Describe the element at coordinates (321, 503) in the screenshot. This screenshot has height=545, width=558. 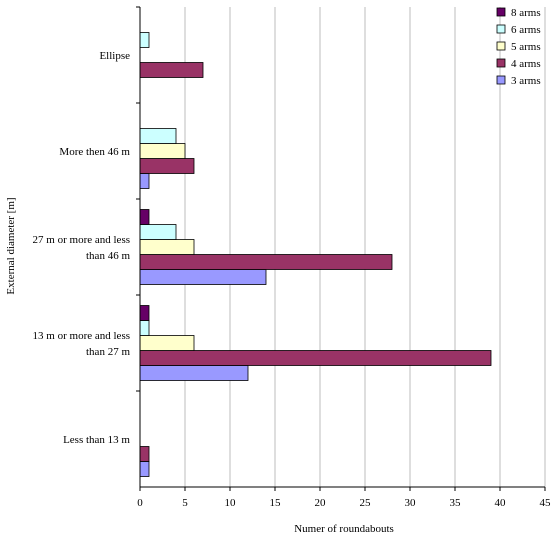
I see `x-tick-label: 20` at that location.